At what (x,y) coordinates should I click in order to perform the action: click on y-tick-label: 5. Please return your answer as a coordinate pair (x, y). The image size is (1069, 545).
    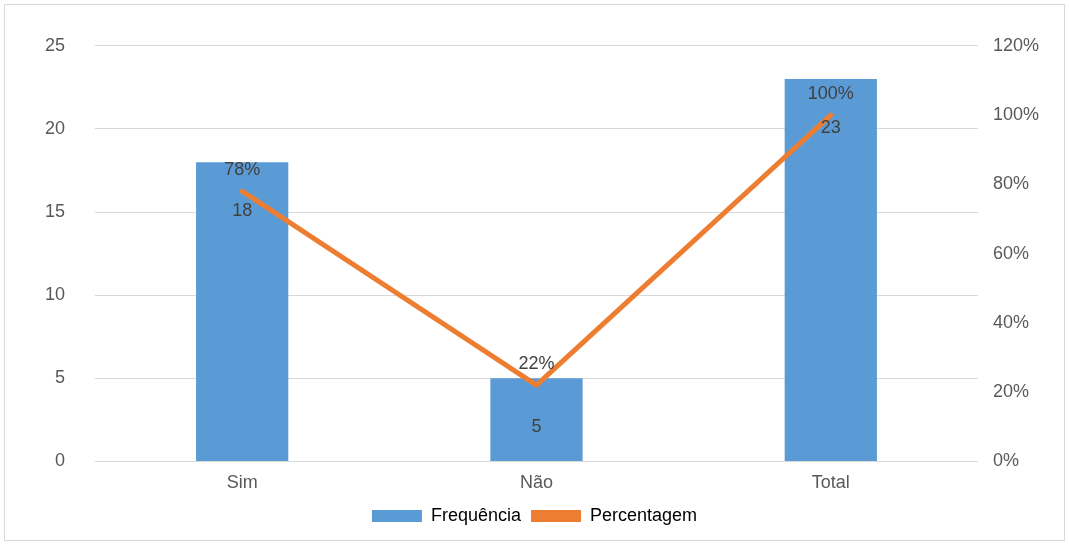
    Looking at the image, I should click on (60, 377).